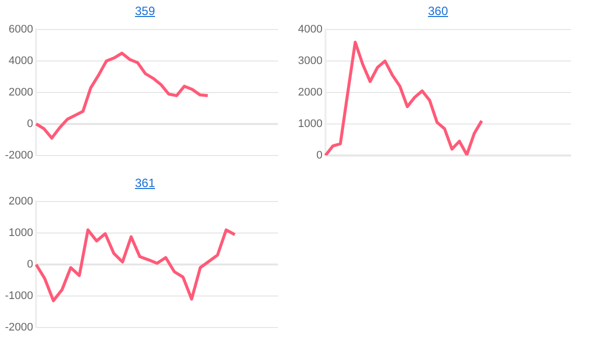 This screenshot has height=341, width=603. Describe the element at coordinates (145, 11) in the screenshot. I see `chart-title: 359` at that location.